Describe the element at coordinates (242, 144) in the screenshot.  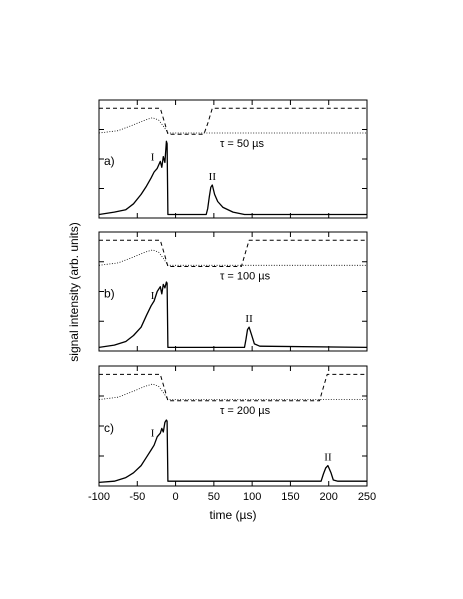
I see `tau-annotation: τ = 50 µs` at that location.